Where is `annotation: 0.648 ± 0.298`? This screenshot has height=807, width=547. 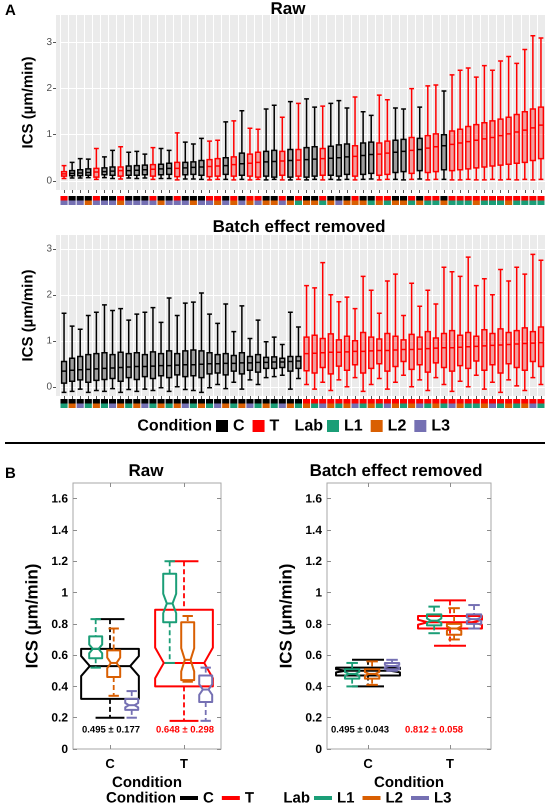 annotation: 0.648 ± 0.298 is located at coordinates (185, 730).